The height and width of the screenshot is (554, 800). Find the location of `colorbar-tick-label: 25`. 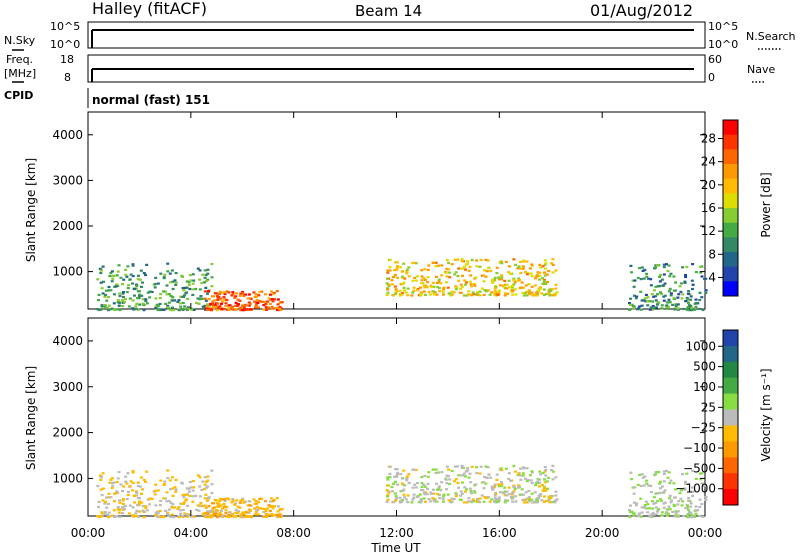

colorbar-tick-label: 25 is located at coordinates (708, 407).